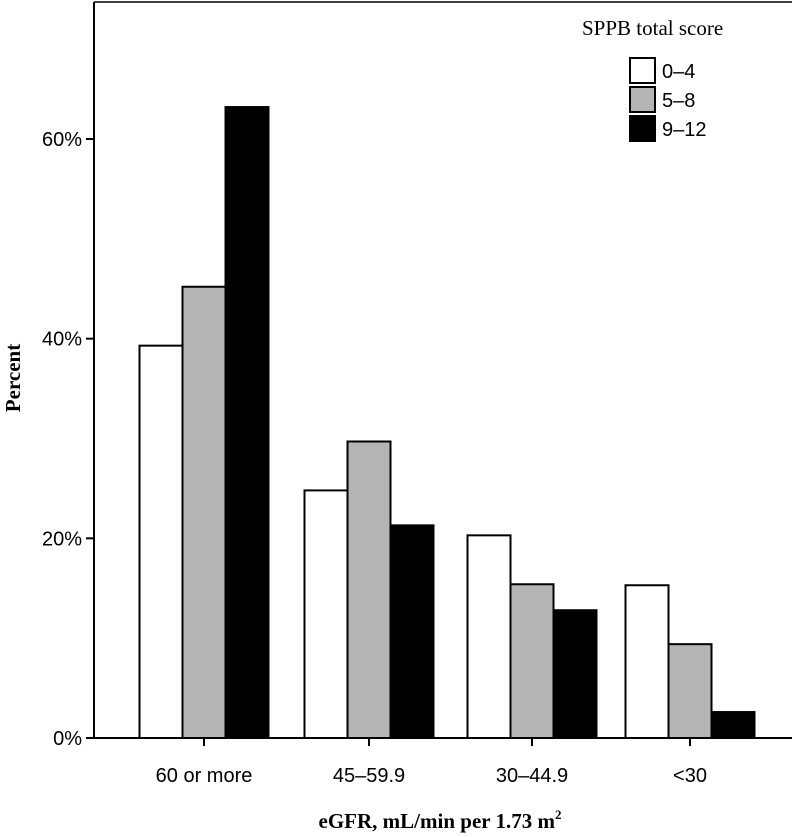  I want to click on y-axis-title: Percent, so click(13, 378).